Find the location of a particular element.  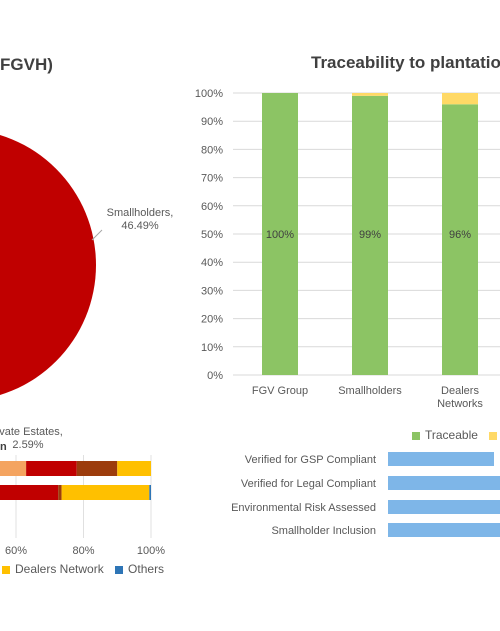

legend-item-not-traceable: N is located at coordinates (494, 435).